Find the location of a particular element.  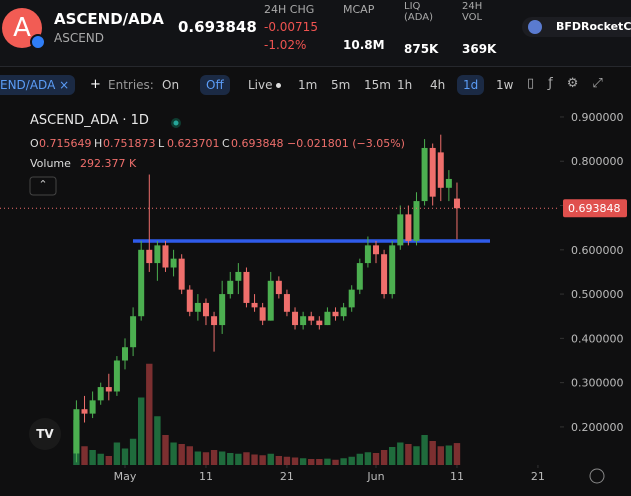

ohlc-value: 0.623701 is located at coordinates (193, 143).